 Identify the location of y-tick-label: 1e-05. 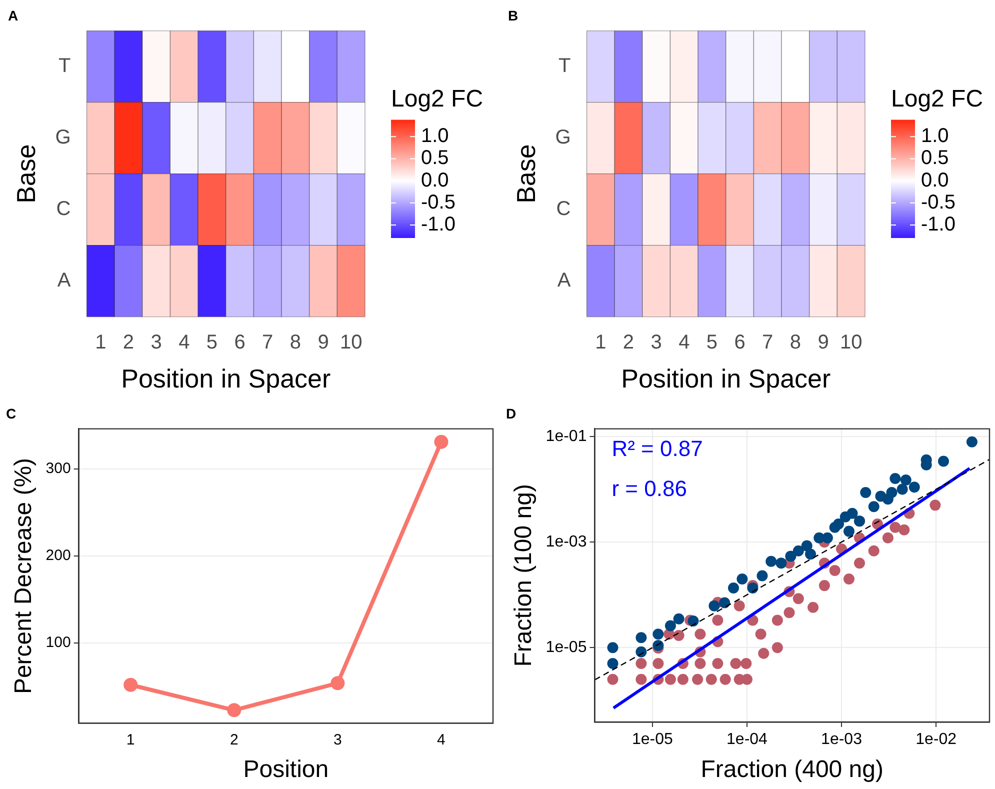
(566, 647).